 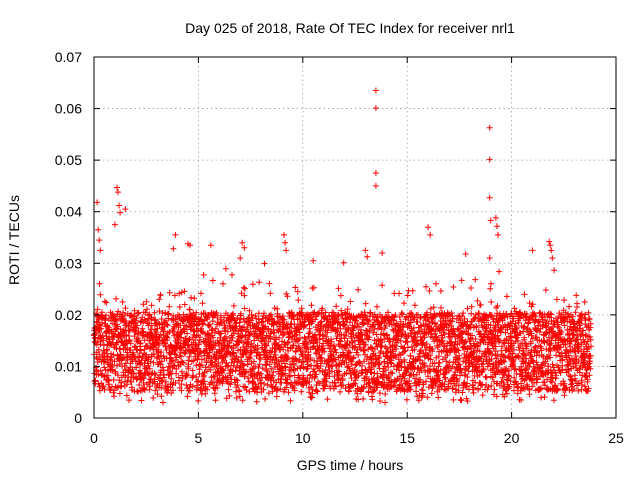 I want to click on y-tick-labels: 0 0.01 0.02 0.03 0.04 0.05 0.06 0.07, so click(x=68, y=237).